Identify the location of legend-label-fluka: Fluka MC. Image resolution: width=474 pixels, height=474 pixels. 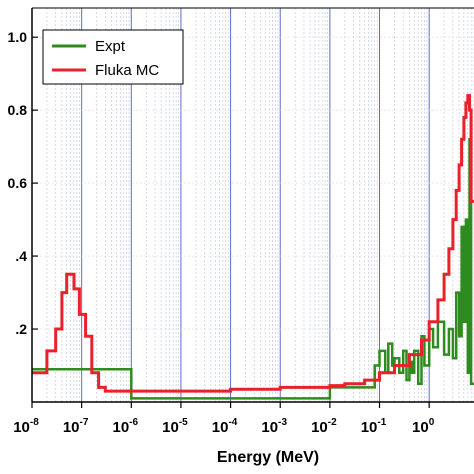
(127, 70).